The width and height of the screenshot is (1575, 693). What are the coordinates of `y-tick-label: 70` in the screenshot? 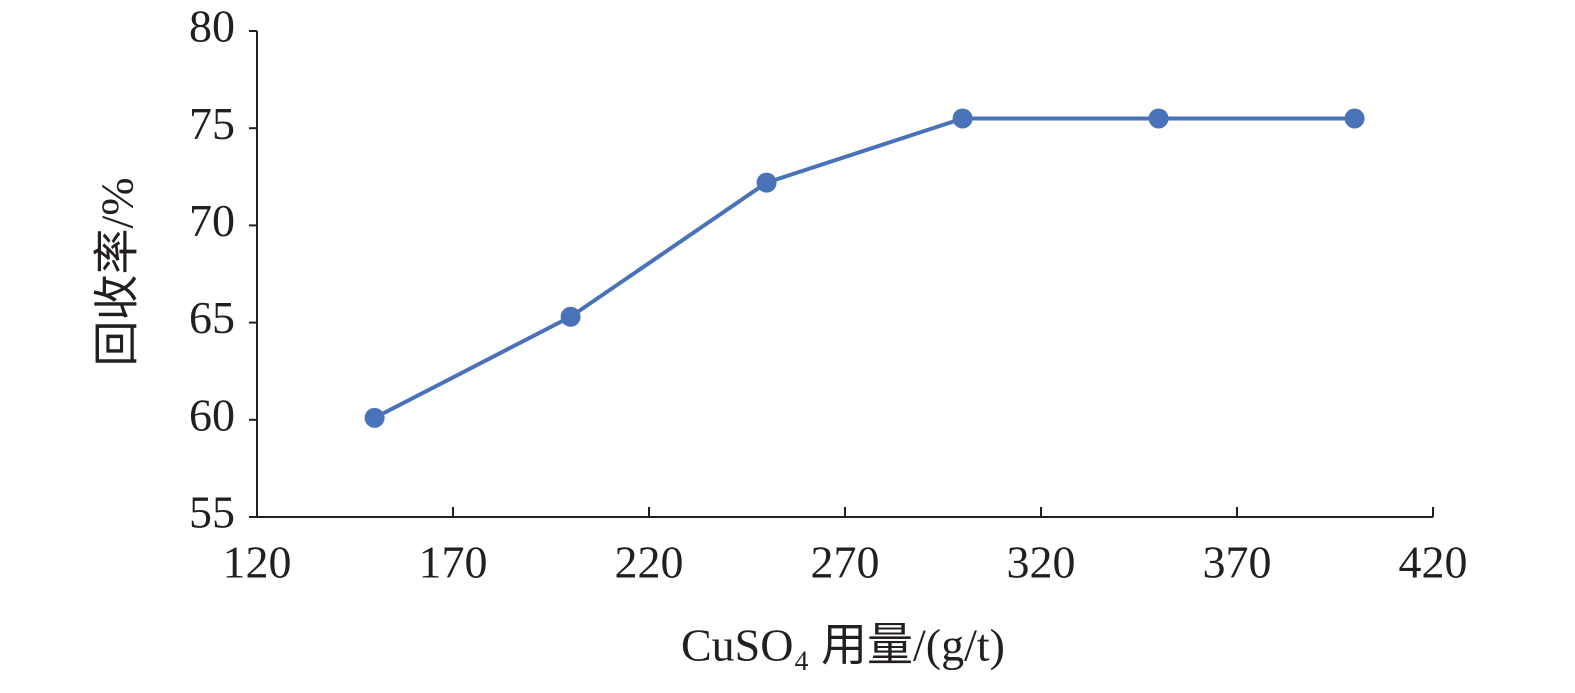 It's located at (212, 220).